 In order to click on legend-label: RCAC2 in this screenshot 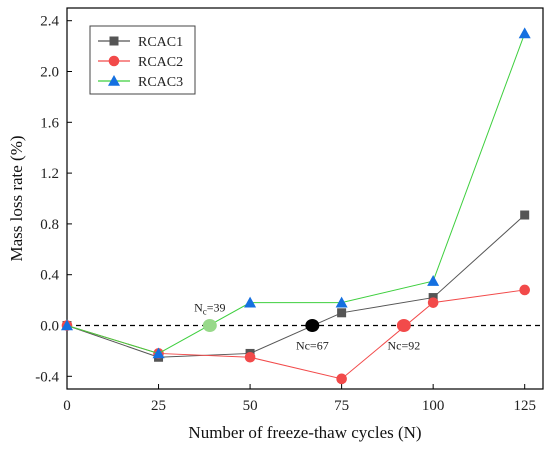, I will do `click(160, 62)`.